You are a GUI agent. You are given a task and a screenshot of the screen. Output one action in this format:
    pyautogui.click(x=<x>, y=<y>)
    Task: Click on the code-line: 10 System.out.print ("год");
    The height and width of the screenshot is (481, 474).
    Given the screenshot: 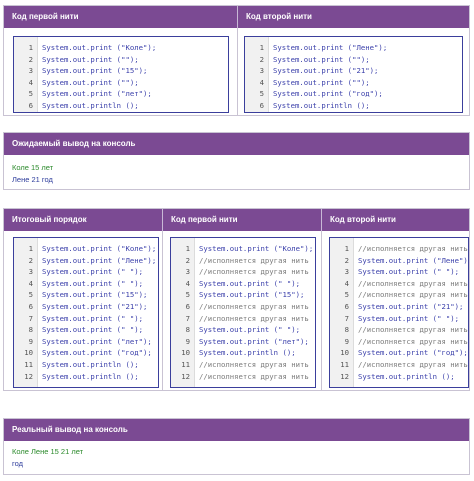 What is the action you would take?
    pyautogui.click(x=86, y=353)
    